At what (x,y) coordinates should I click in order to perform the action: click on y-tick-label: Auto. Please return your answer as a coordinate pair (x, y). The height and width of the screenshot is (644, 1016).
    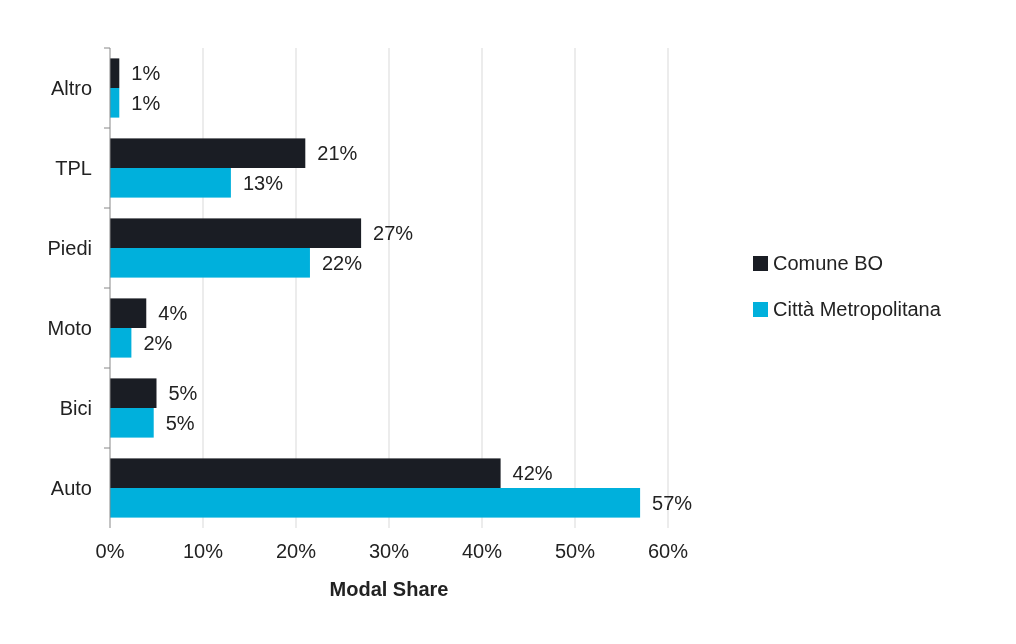
    Looking at the image, I should click on (71, 488).